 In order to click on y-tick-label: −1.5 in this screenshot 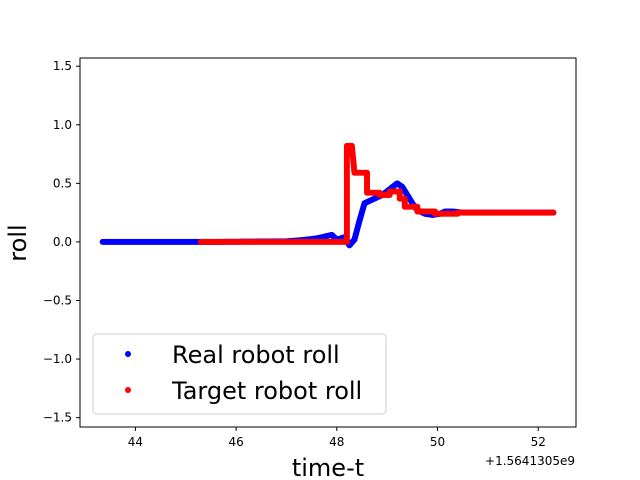, I will do `click(57, 418)`.